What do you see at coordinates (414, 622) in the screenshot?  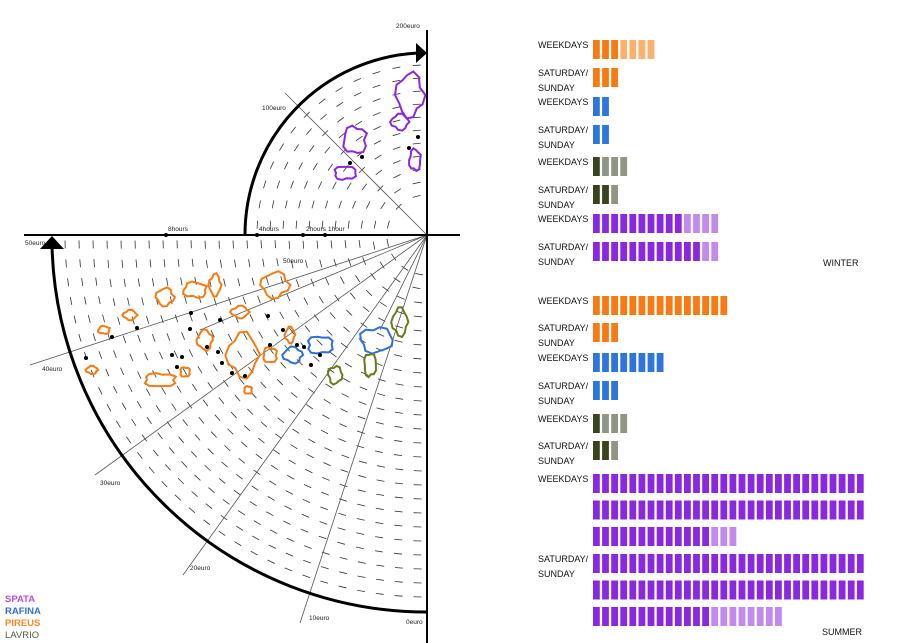 I see `label-0euro: 0euro` at bounding box center [414, 622].